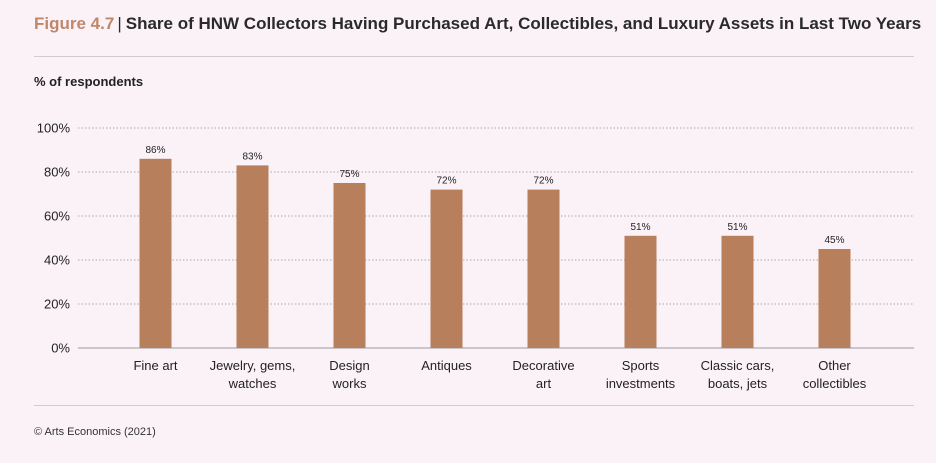  I want to click on source-note: © Arts Economics (2021), so click(95, 432).